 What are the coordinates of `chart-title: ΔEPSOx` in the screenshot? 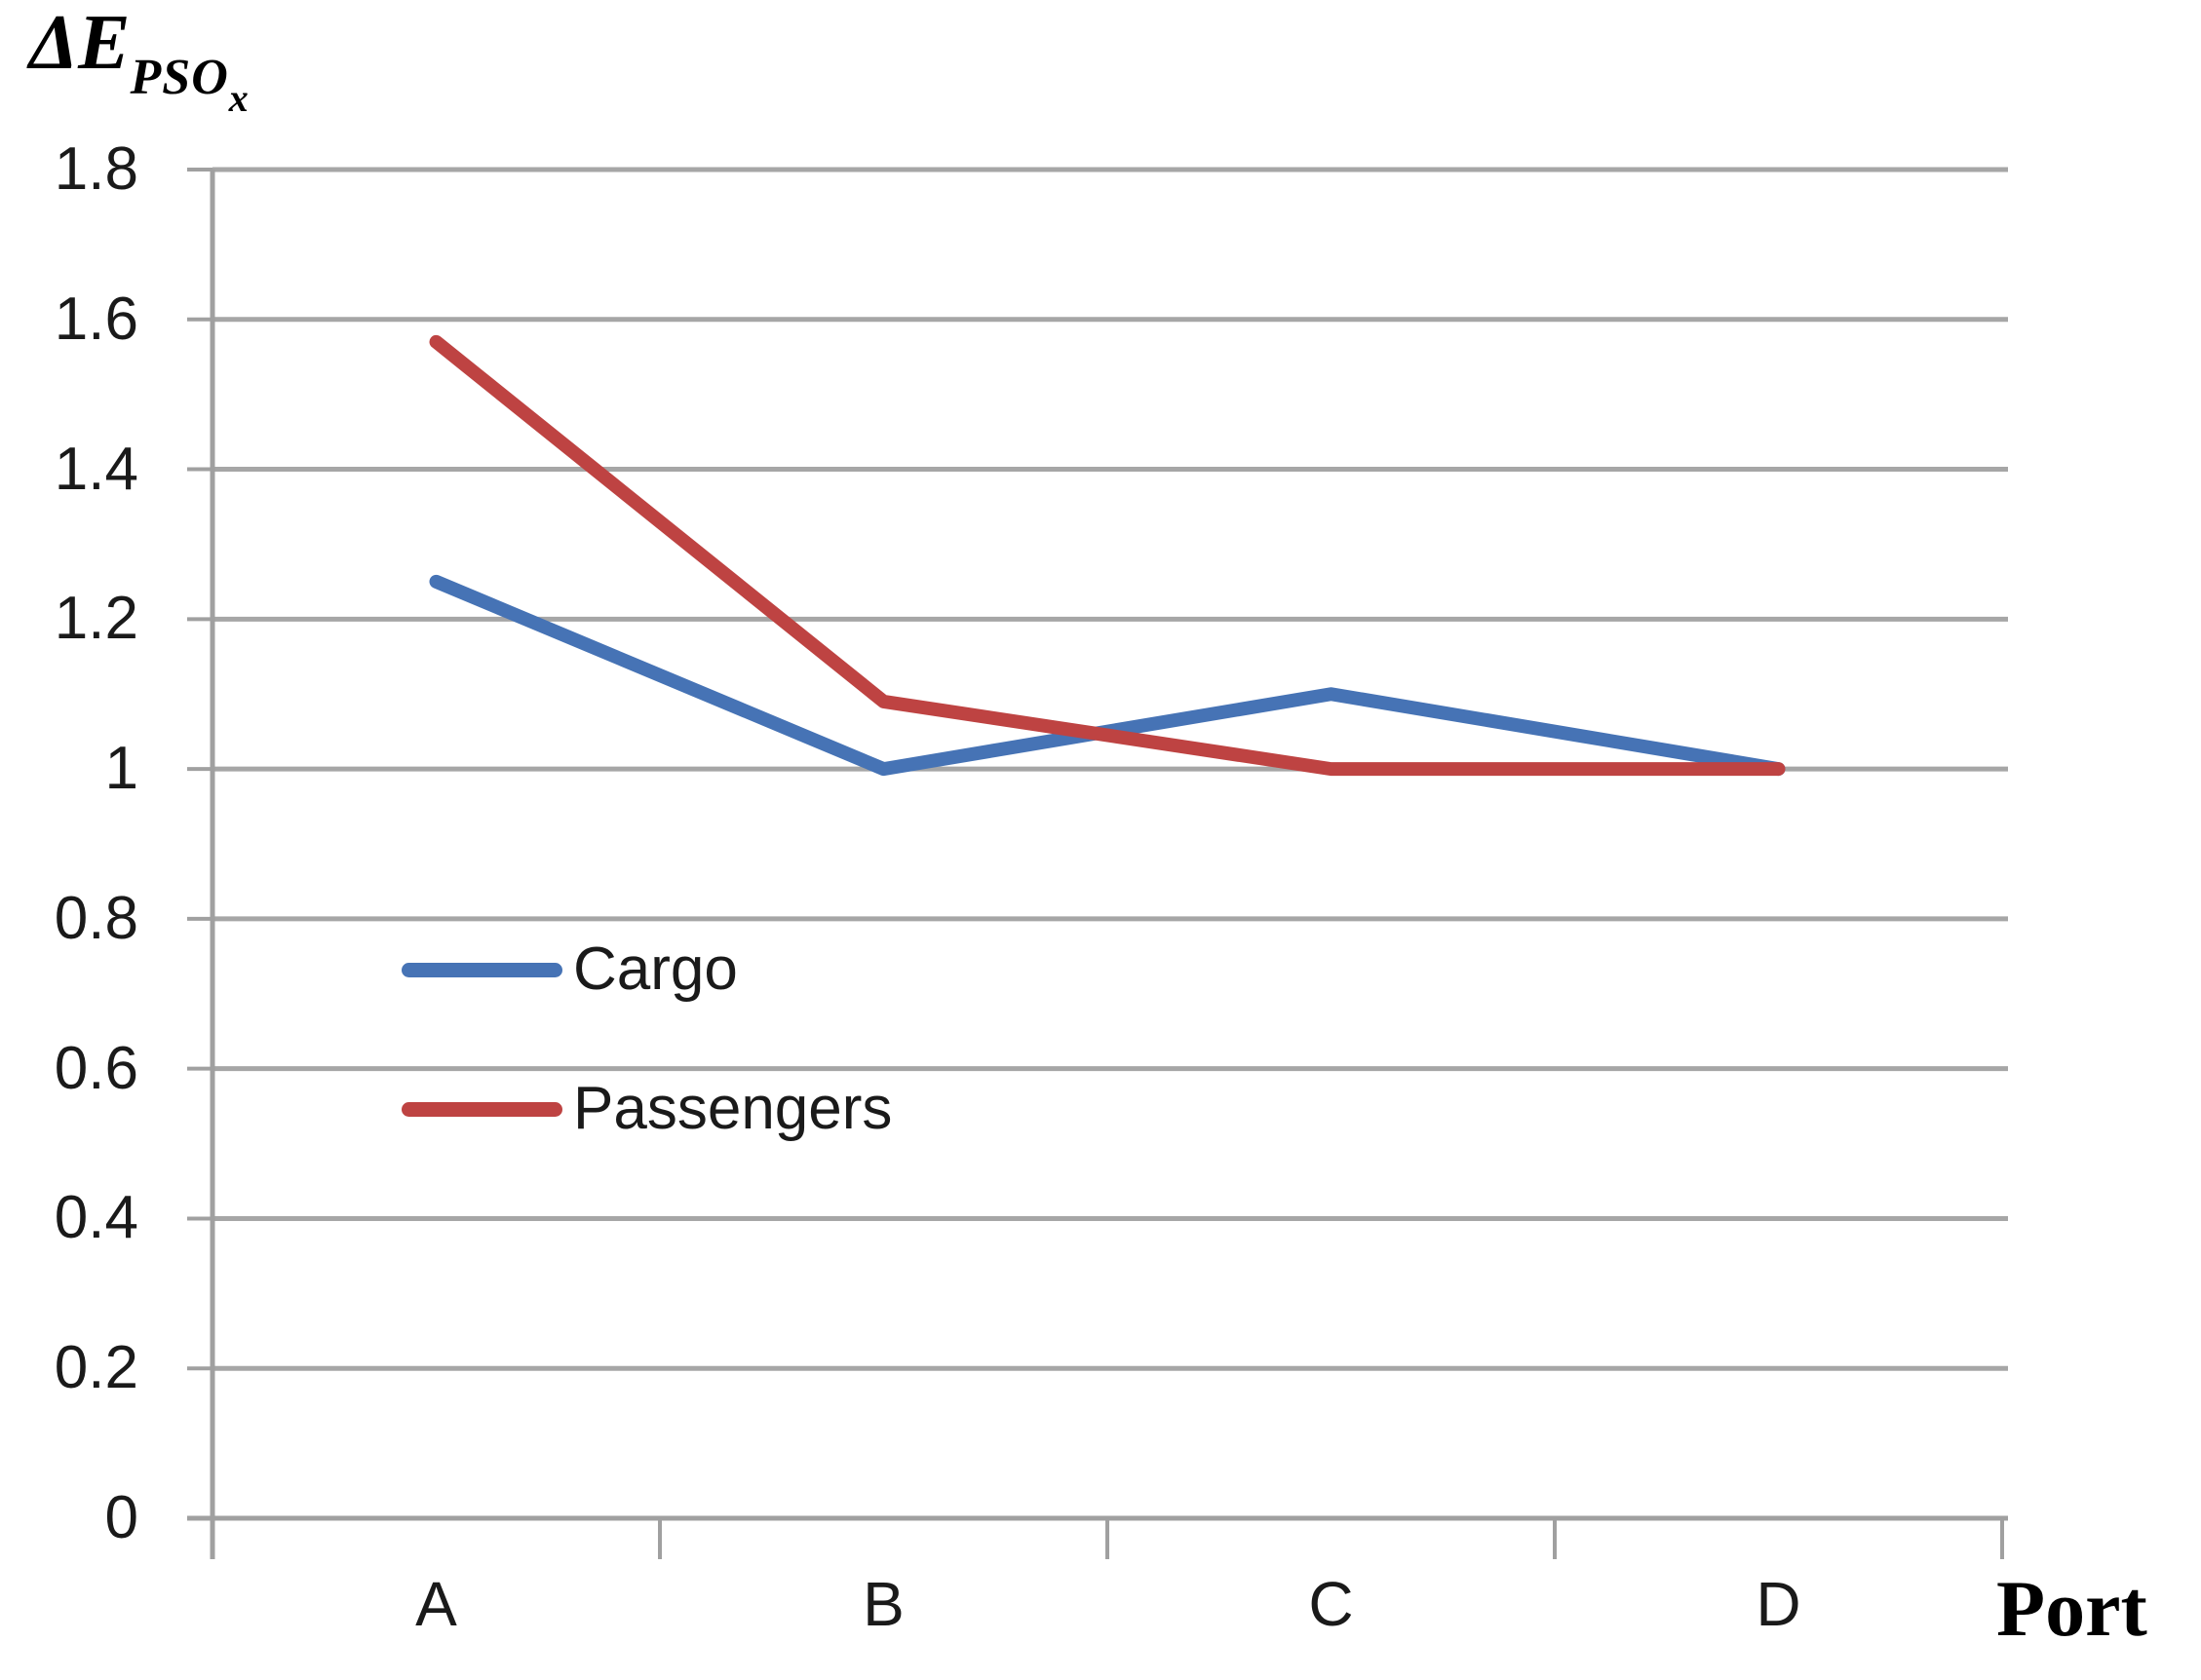 It's located at (139, 61).